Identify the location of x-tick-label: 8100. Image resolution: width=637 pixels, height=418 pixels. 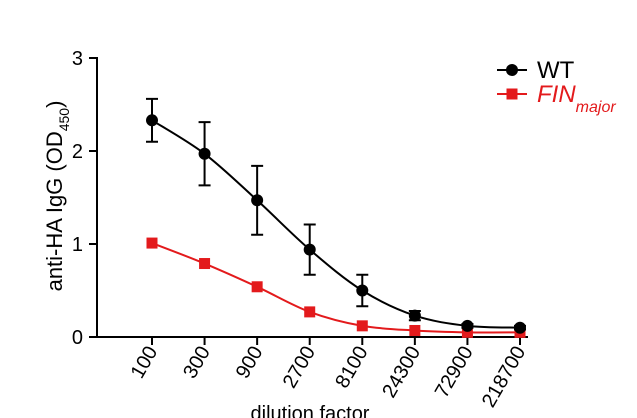
(351, 368).